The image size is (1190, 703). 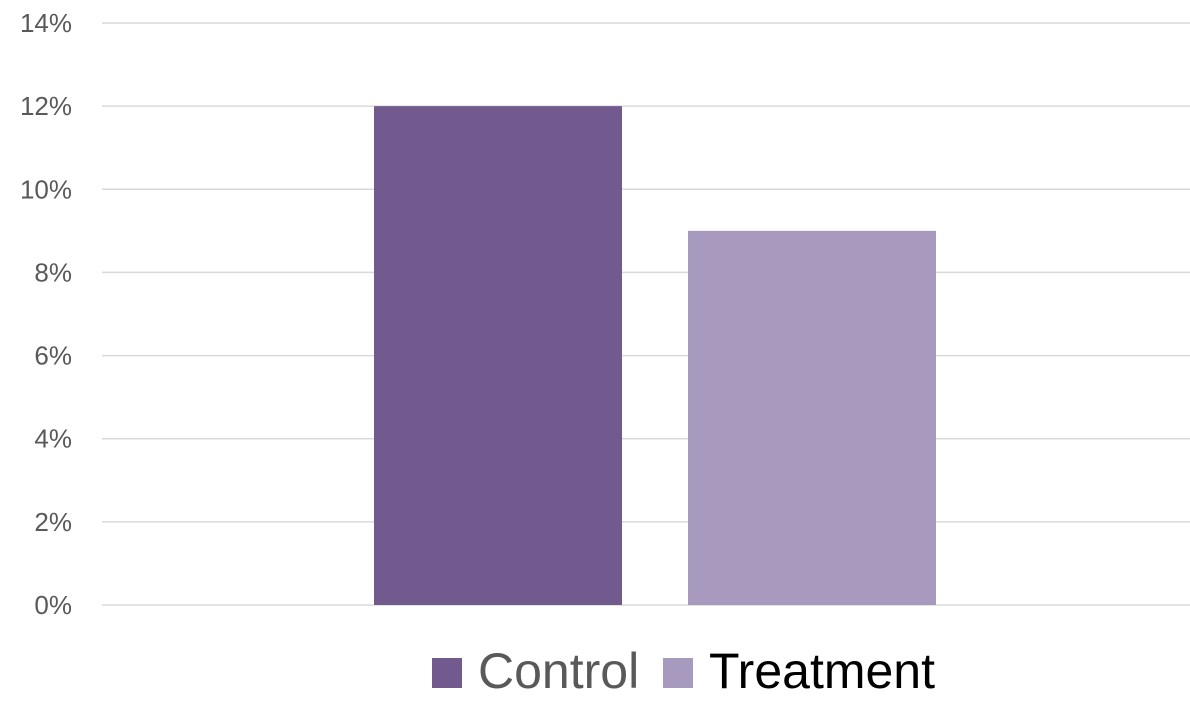 What do you see at coordinates (53, 439) in the screenshot?
I see `y-tick-label-4: 4%` at bounding box center [53, 439].